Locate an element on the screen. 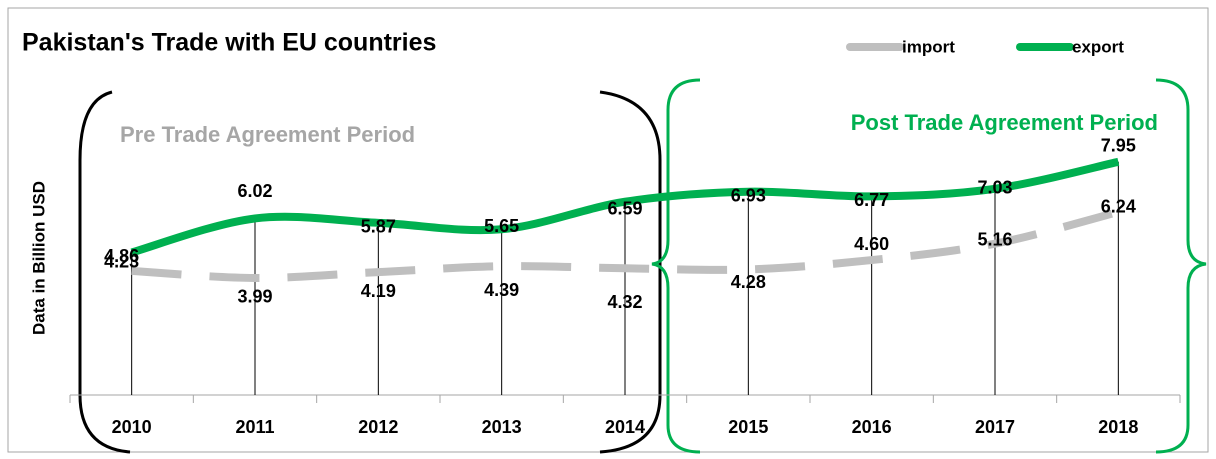 This screenshot has height=459, width=1216. x-tick-label: 2010 is located at coordinates (132, 427).